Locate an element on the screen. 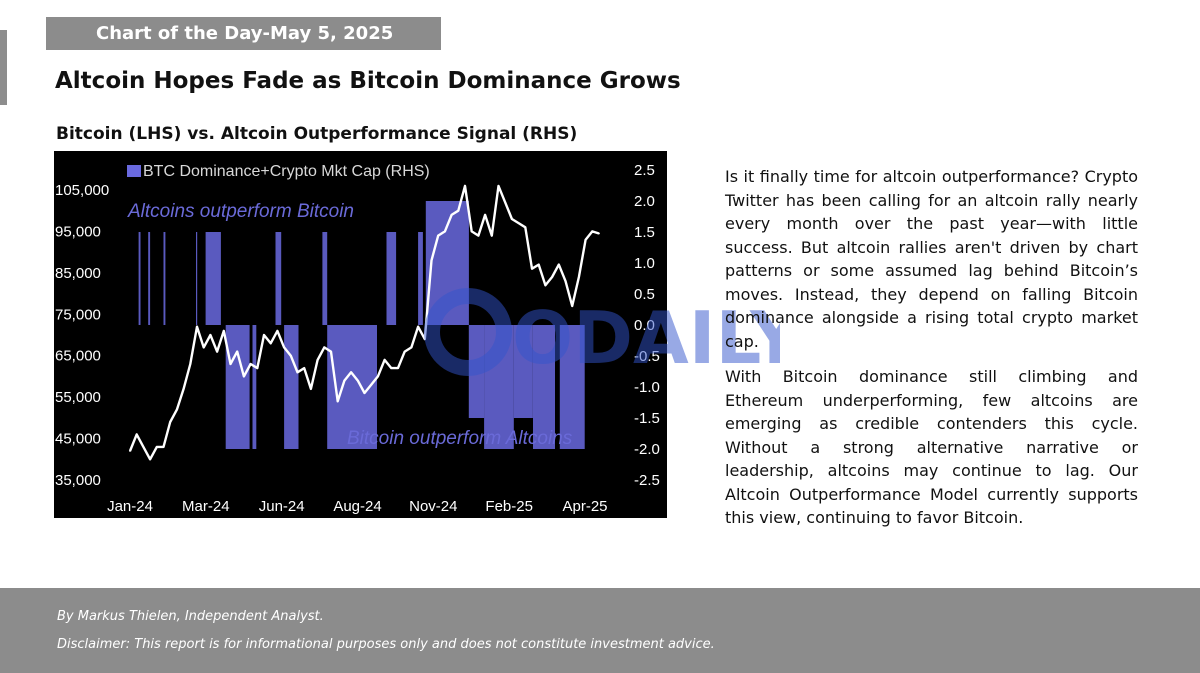  x-tick-label: Mar-24 is located at coordinates (206, 506).